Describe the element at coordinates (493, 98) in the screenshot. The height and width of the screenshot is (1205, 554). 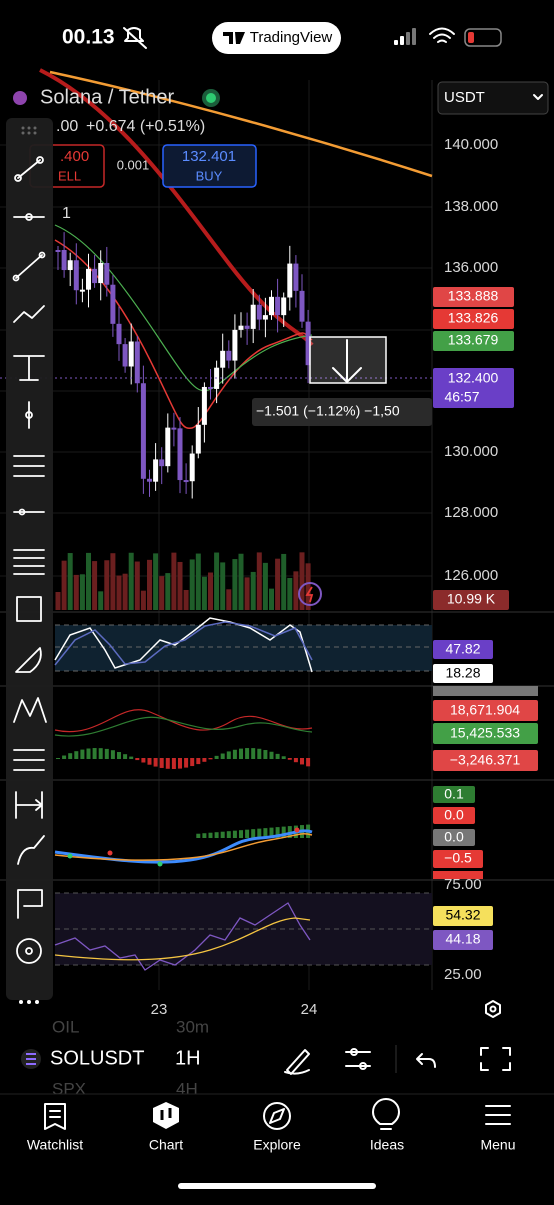
I see `currency-select` at that location.